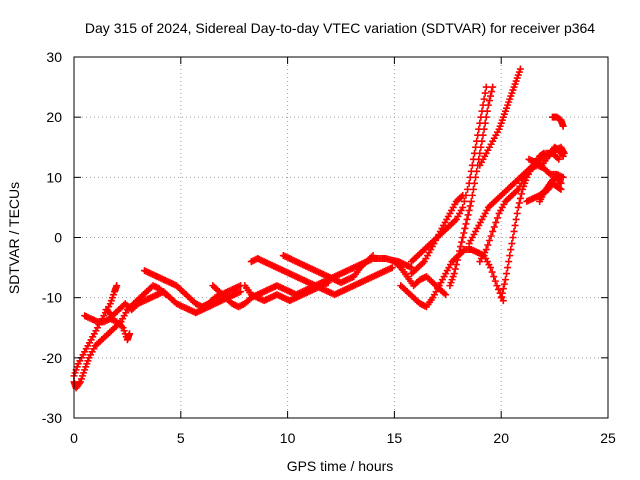 The image size is (640, 480). What do you see at coordinates (501, 438) in the screenshot?
I see `x-tick-label: 20` at bounding box center [501, 438].